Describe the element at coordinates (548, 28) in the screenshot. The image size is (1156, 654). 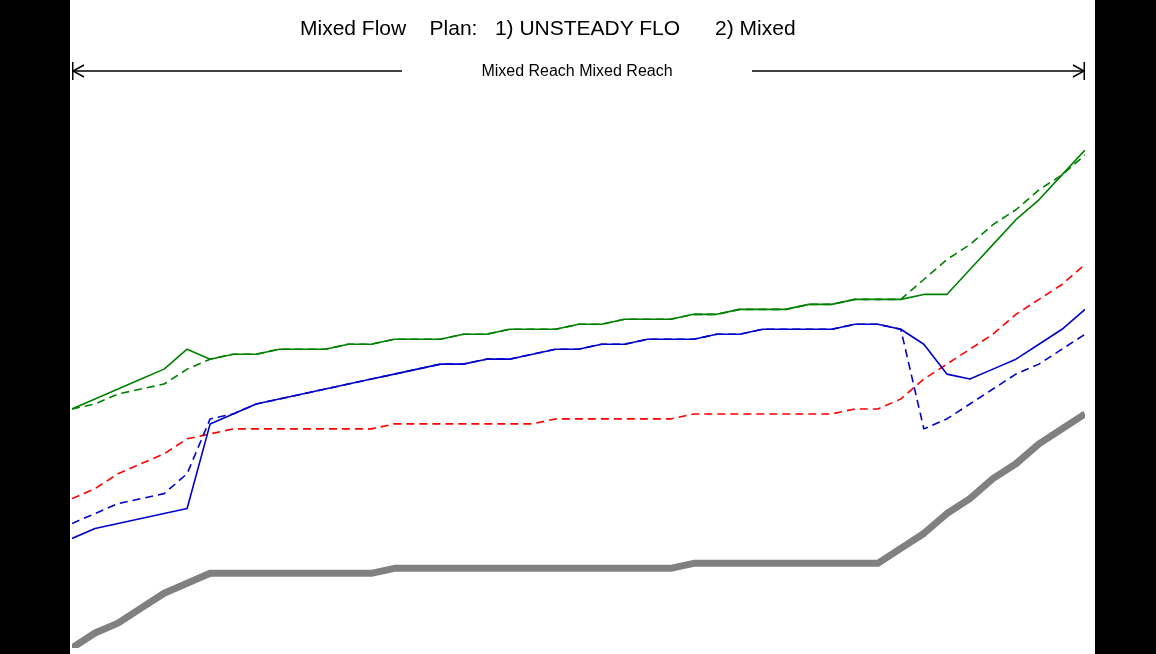
I see `chart-title: Mixed Flow Plan: 1) UNSTEADY FLO 2) Mixed` at that location.